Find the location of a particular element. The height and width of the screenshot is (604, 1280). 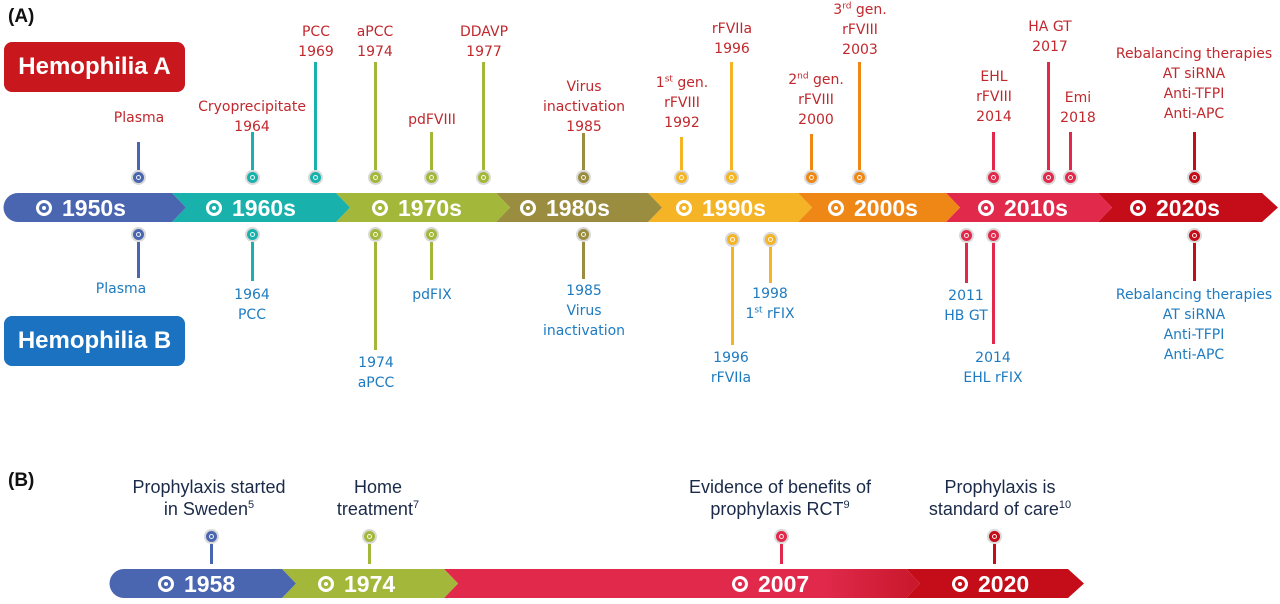

pin-2020 is located at coordinates (994, 536).